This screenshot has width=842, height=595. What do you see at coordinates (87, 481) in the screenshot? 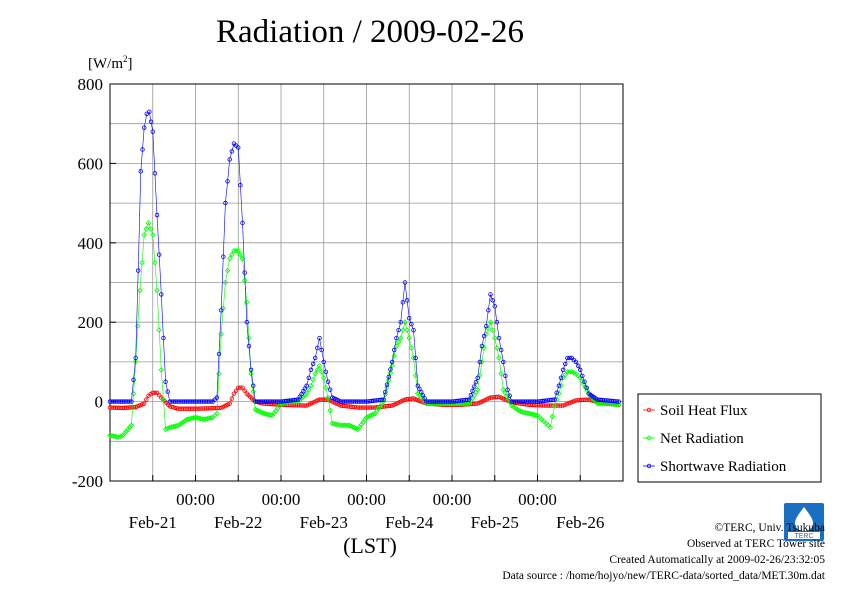
I see `y-tick-label: -200` at bounding box center [87, 481].